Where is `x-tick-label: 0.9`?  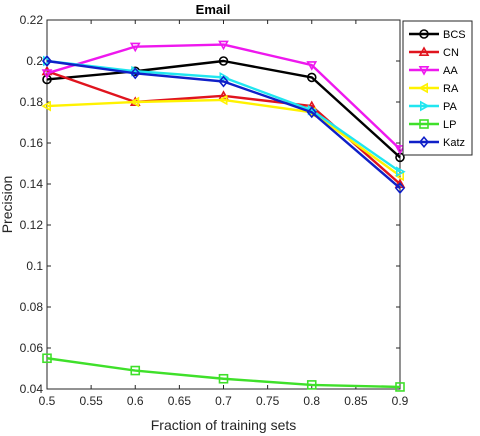 x-tick-label: 0.9 is located at coordinates (400, 401).